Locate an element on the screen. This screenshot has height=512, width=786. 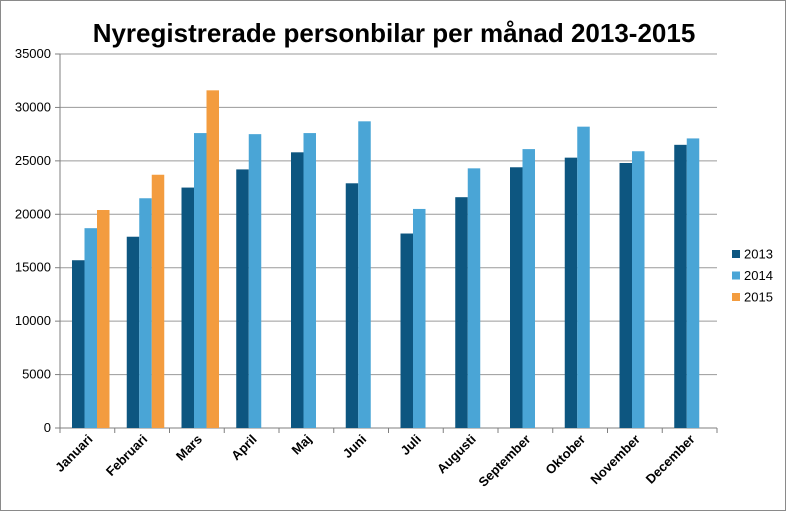
bar-2013-augusti is located at coordinates (461, 312).